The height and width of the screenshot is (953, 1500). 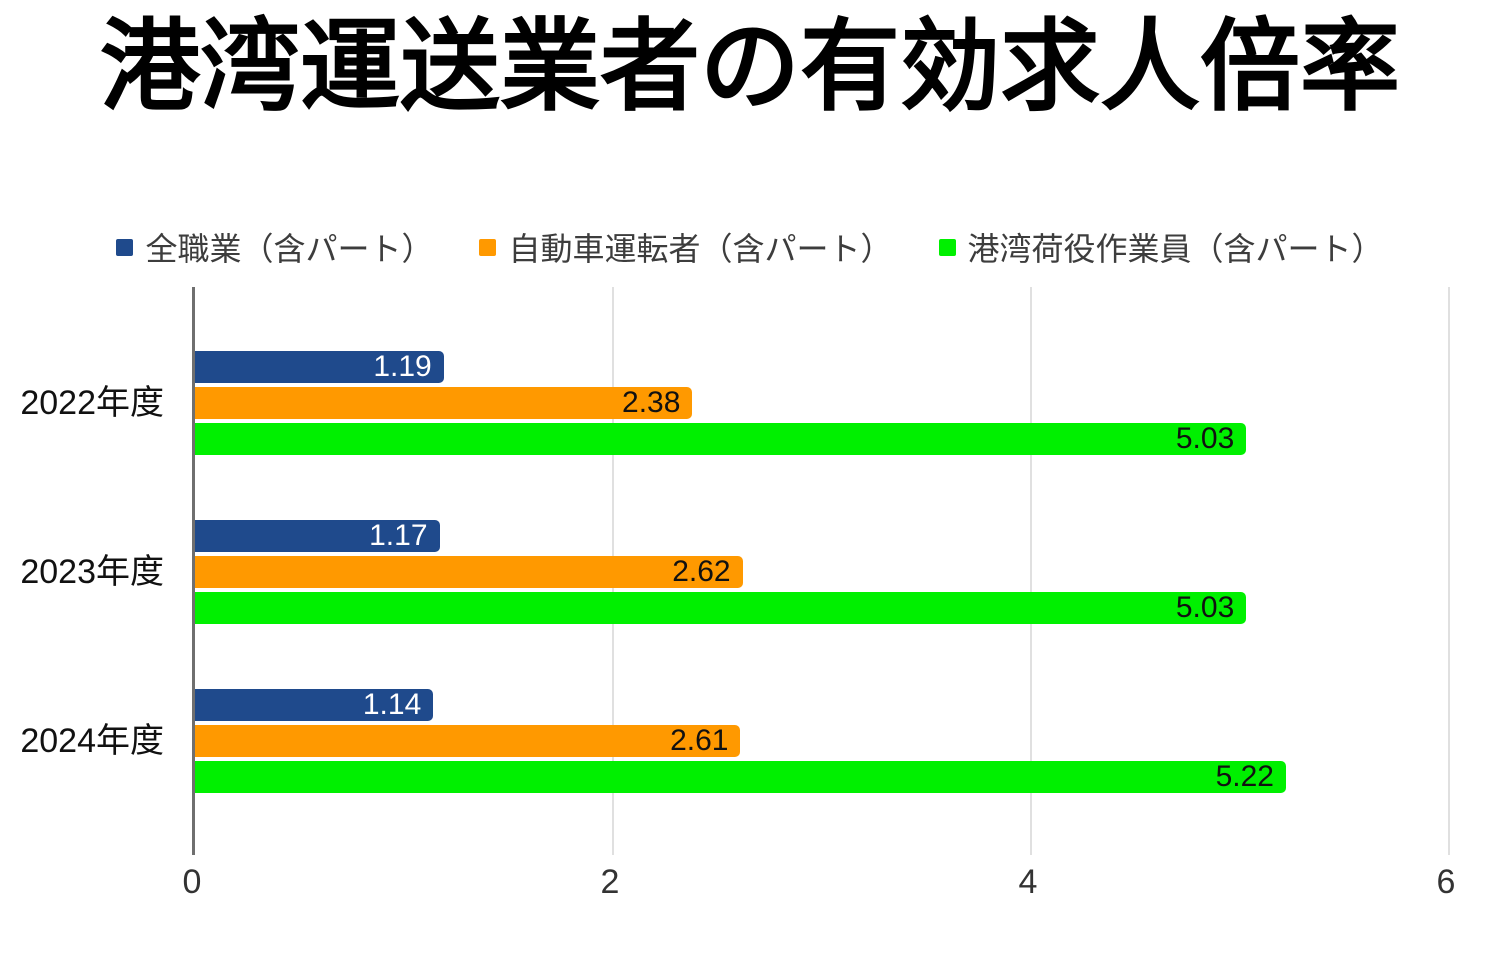 I want to click on bar: 1.19, so click(x=319, y=367).